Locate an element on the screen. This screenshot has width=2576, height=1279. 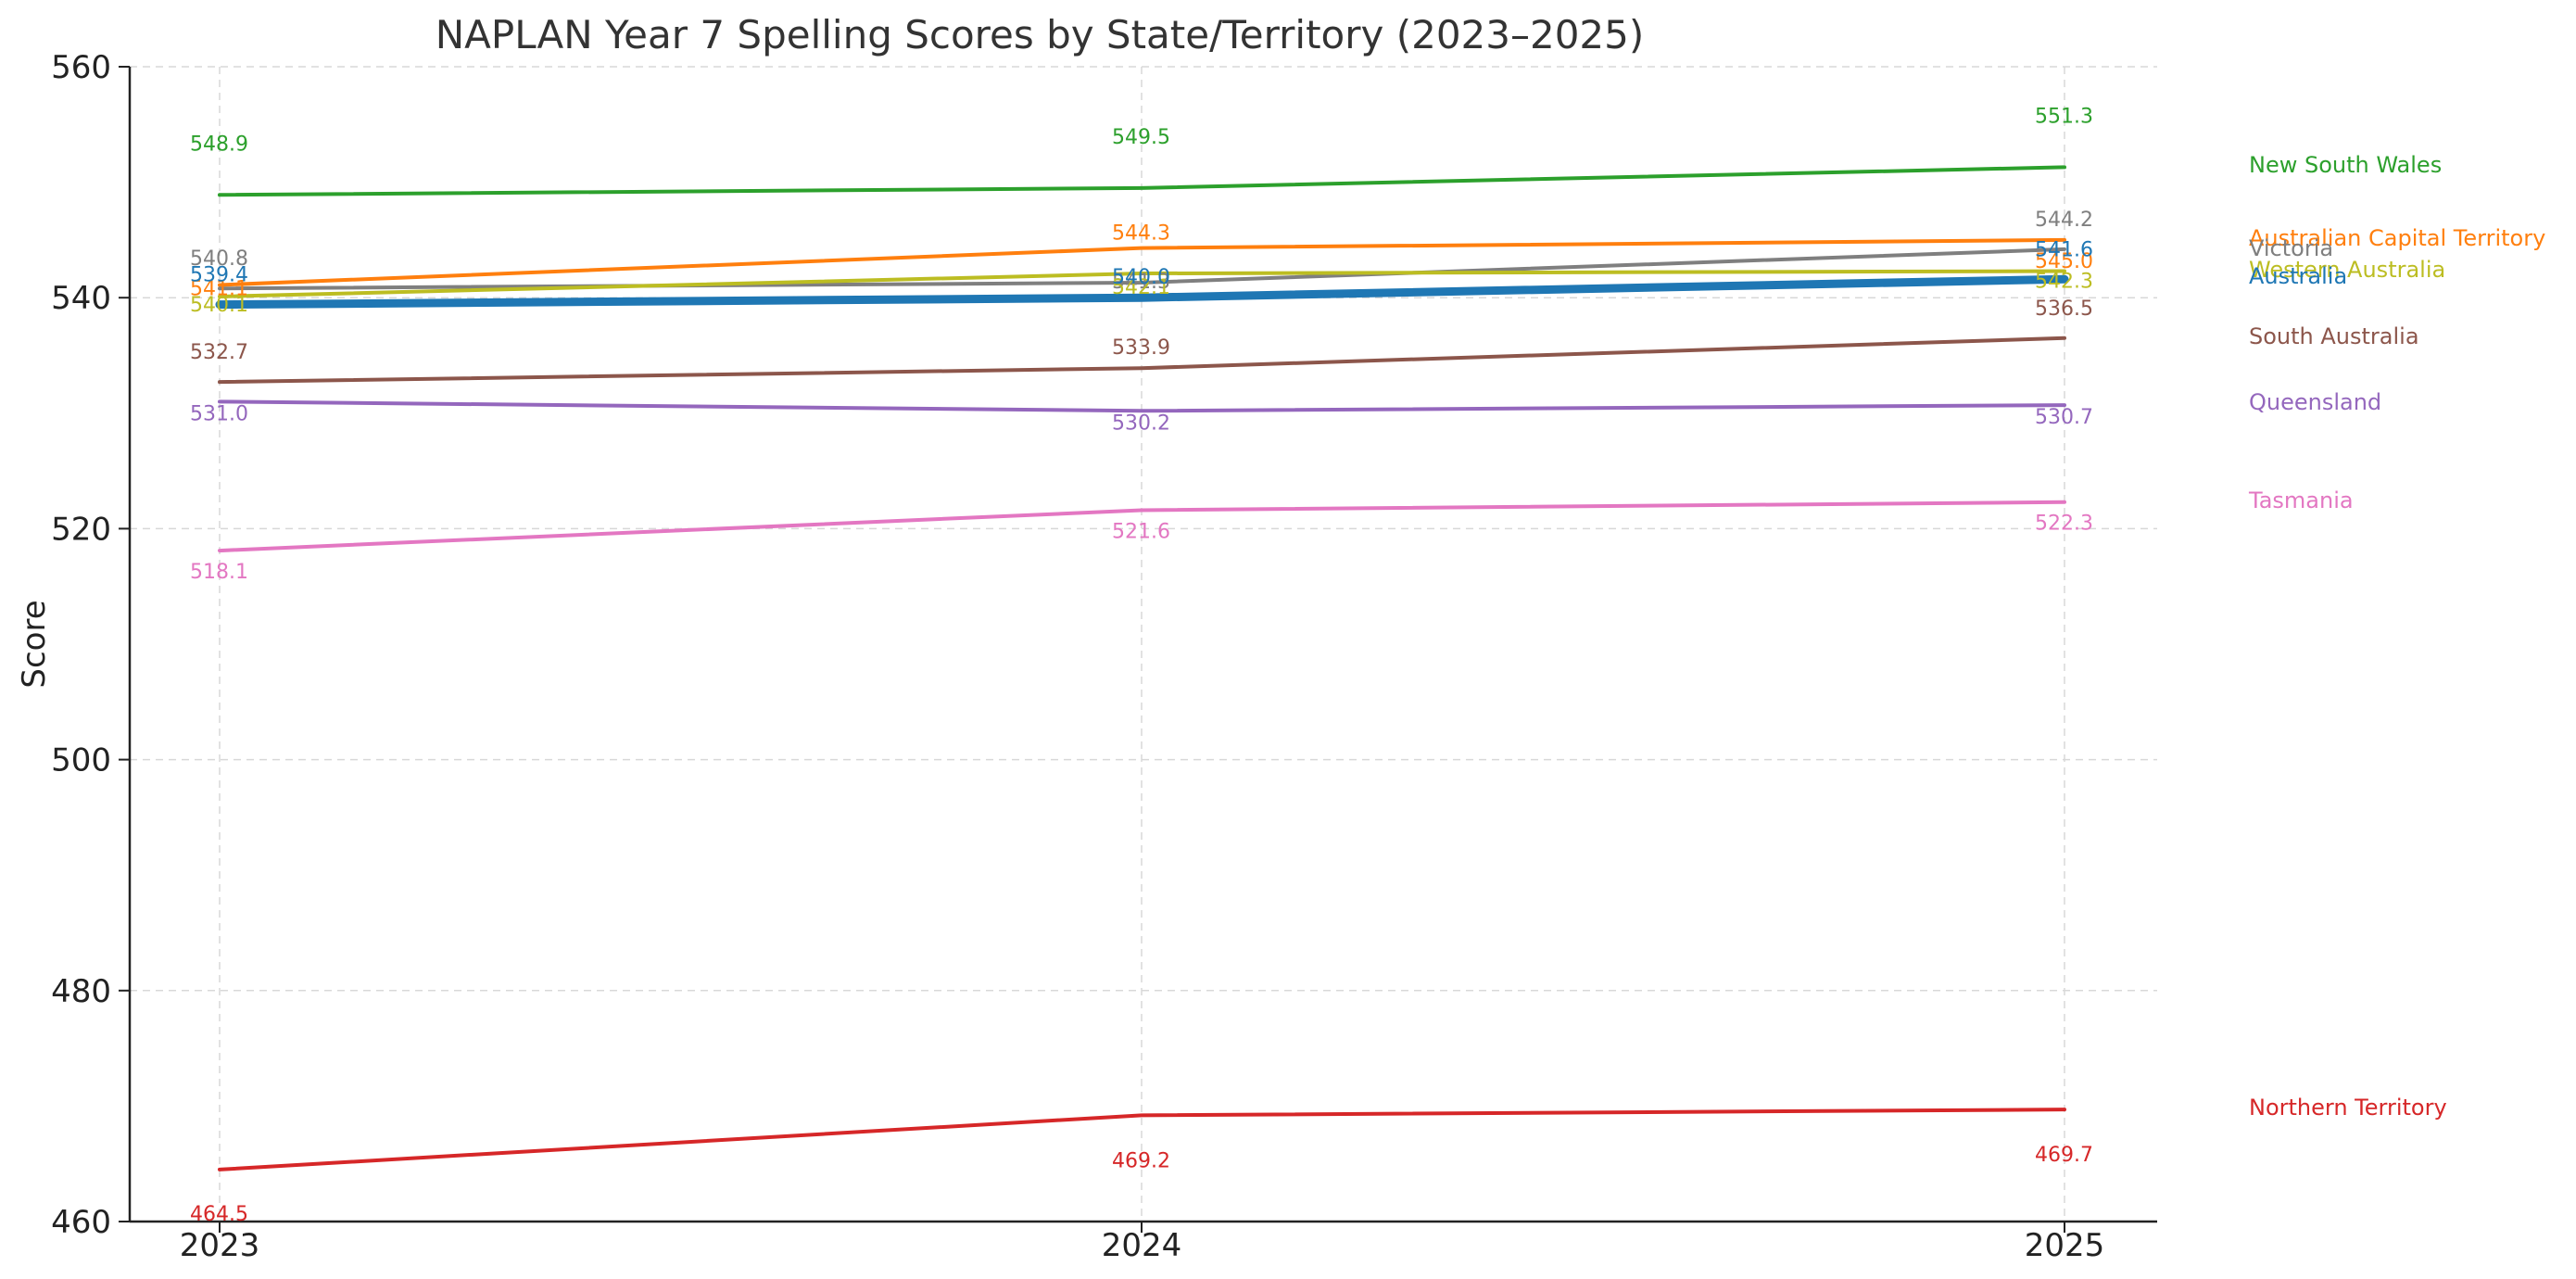
data-label: 542.1 is located at coordinates (1141, 287).